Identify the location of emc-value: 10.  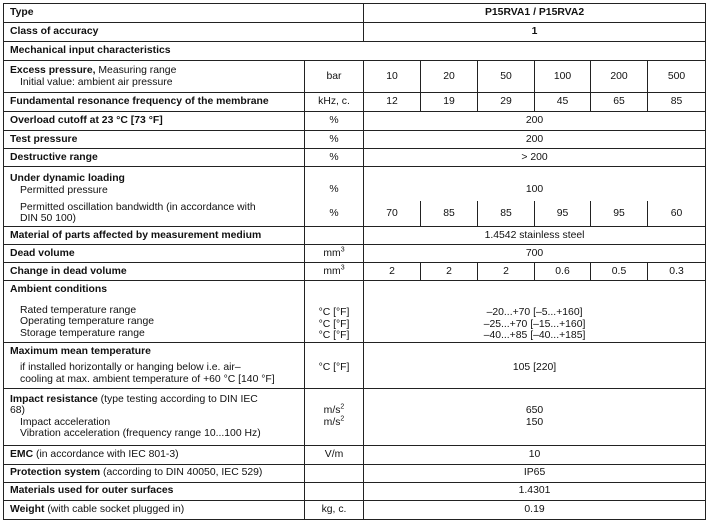
(535, 454).